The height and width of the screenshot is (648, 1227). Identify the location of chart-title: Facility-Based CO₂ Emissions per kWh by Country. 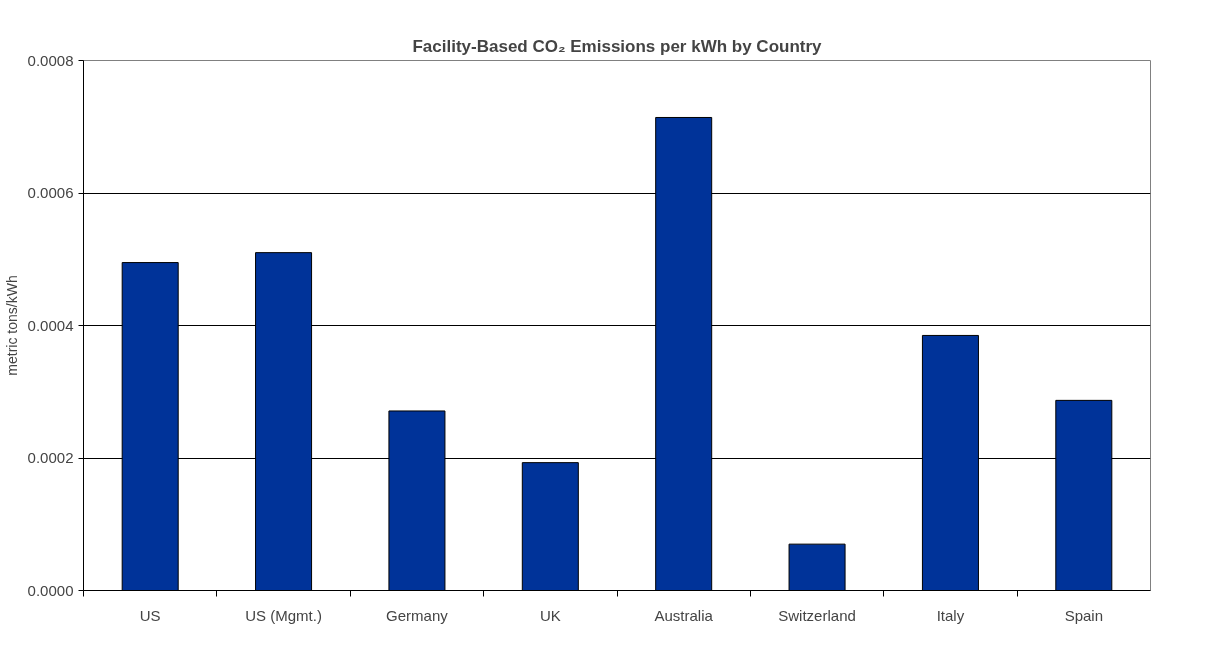
(617, 46).